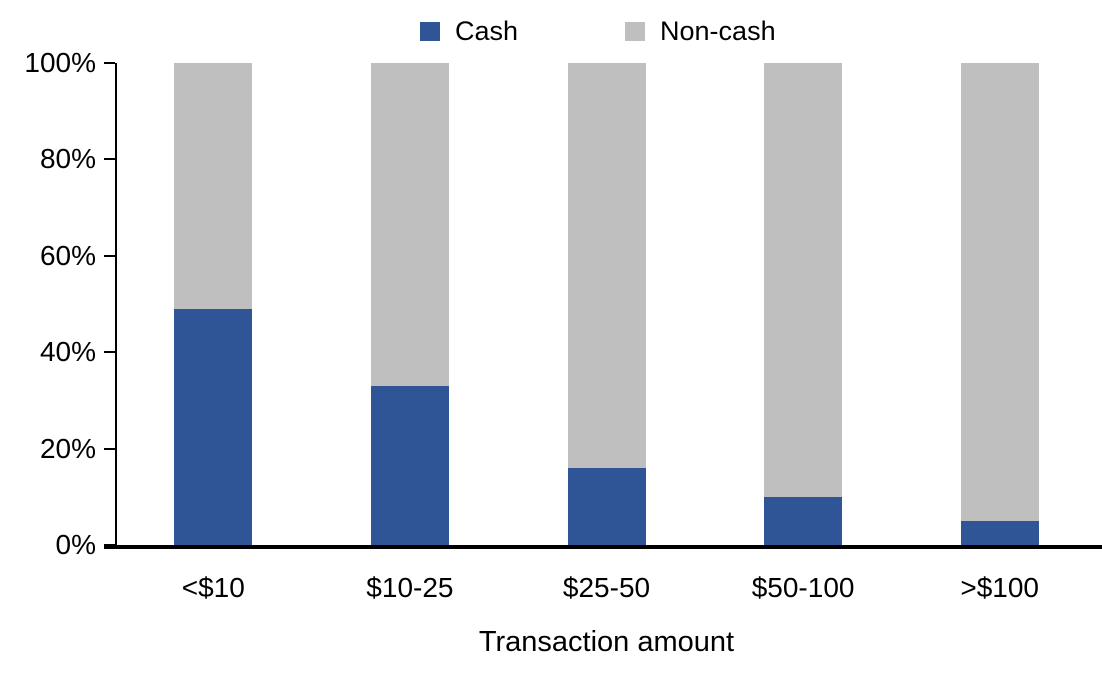  I want to click on x-category-label: $25-50, so click(606, 587).